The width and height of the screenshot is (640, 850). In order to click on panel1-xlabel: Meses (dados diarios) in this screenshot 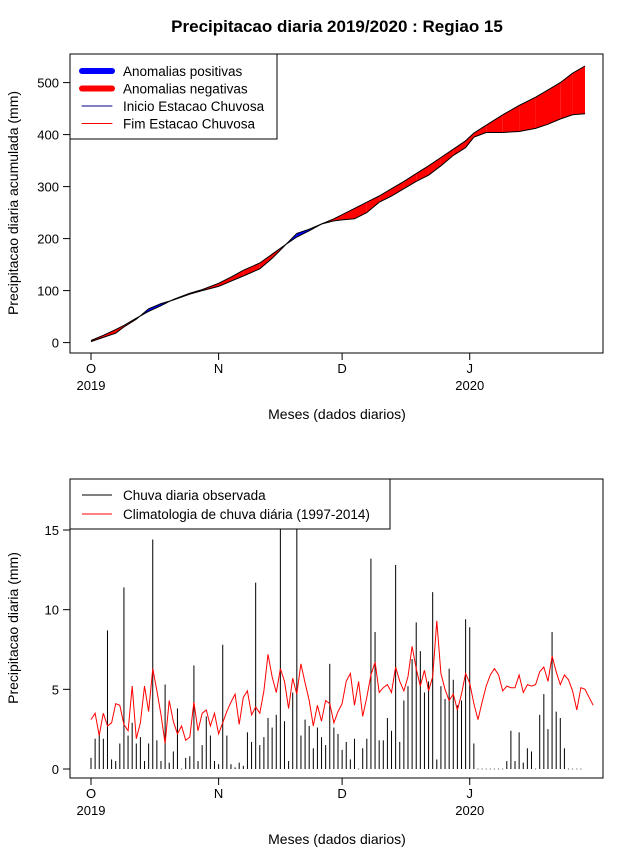, I will do `click(337, 414)`.